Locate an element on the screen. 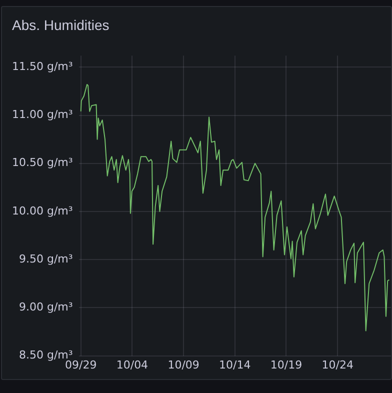  x-tick-label: 10/14 is located at coordinates (235, 365).